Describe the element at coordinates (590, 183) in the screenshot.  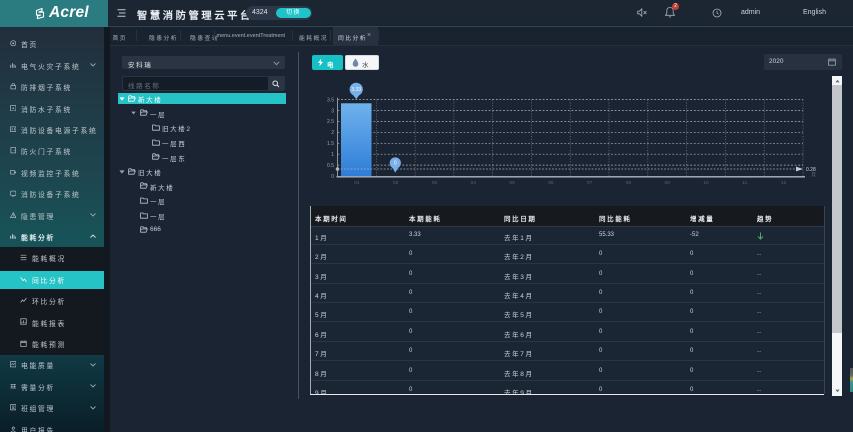
I see `svg-text: 07` at that location.